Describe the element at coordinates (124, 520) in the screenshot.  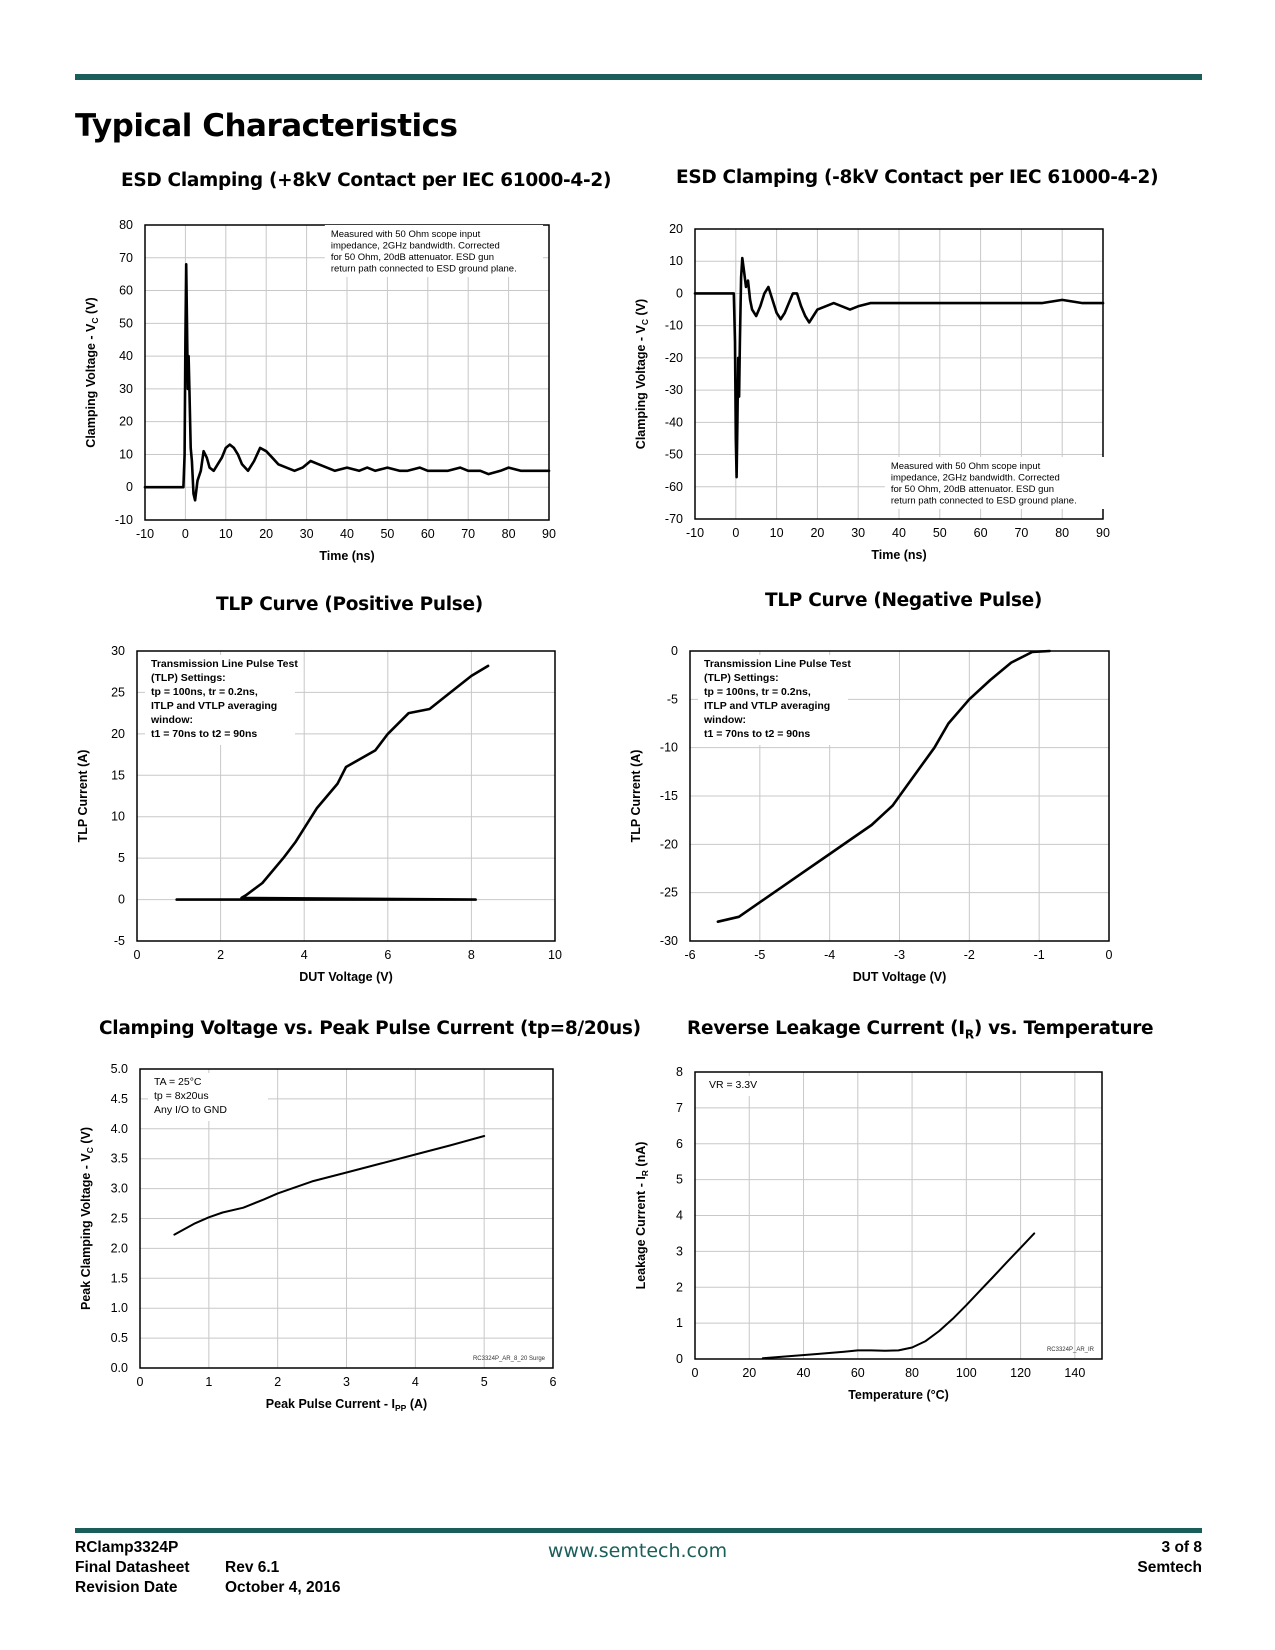
I see `y-tick-label: -10` at that location.